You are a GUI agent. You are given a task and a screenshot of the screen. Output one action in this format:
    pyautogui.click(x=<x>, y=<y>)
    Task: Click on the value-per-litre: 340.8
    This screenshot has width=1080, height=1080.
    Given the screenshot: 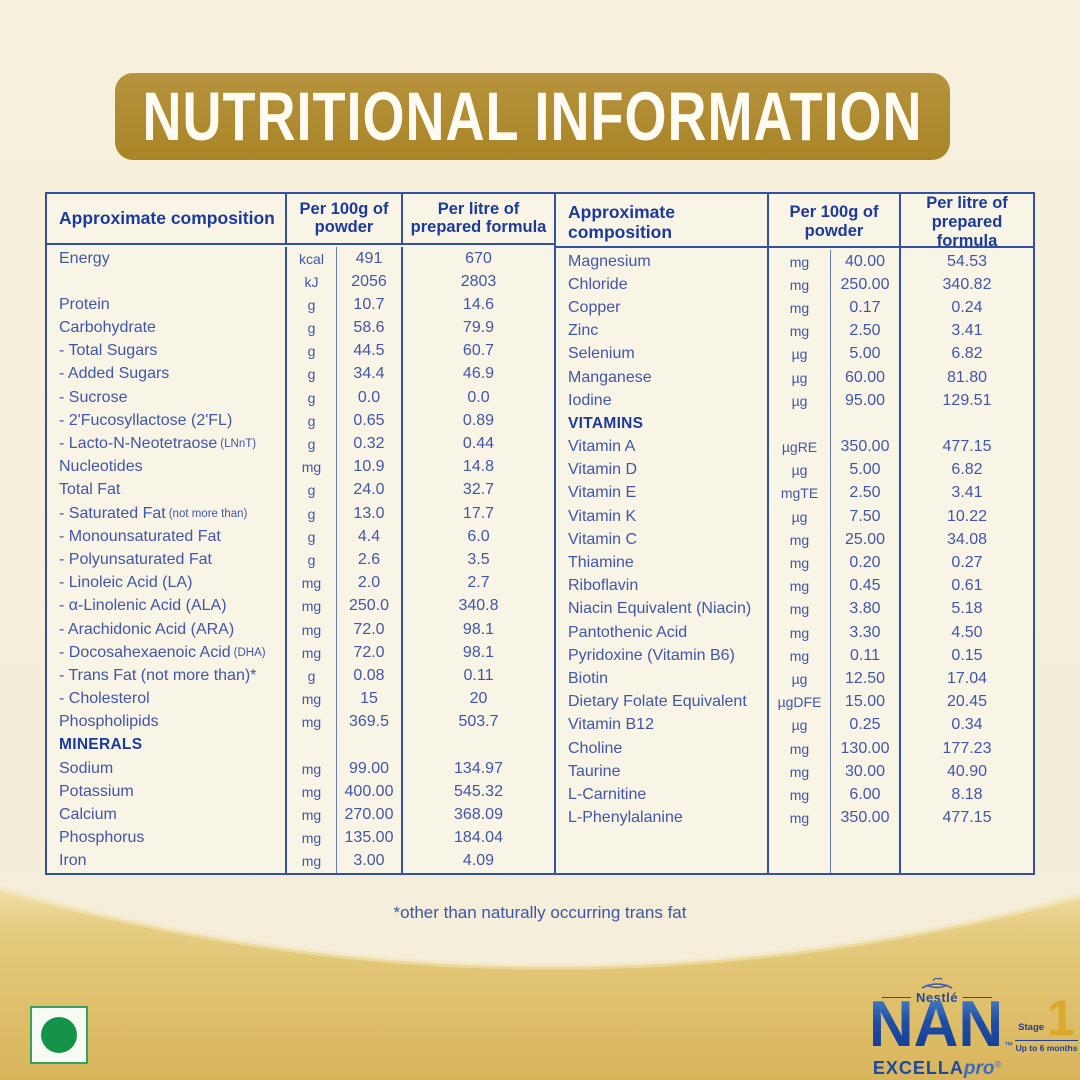 What is the action you would take?
    pyautogui.click(x=478, y=606)
    